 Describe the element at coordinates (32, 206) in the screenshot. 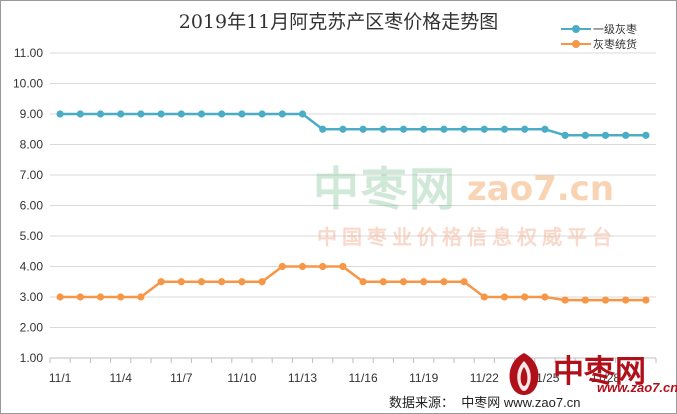

I see `y-tick-label-5: 6.00` at that location.